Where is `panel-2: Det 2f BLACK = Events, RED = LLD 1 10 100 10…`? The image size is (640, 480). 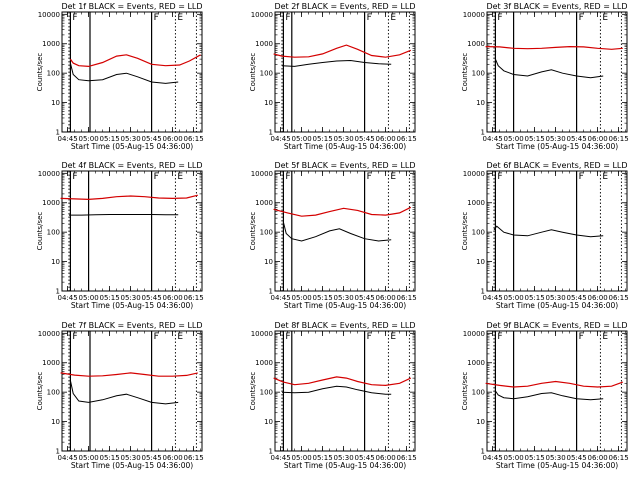
panel-2: Det 2f BLACK = Events, RED = LLD 1 10 100 10… is located at coordinates (333, 76).